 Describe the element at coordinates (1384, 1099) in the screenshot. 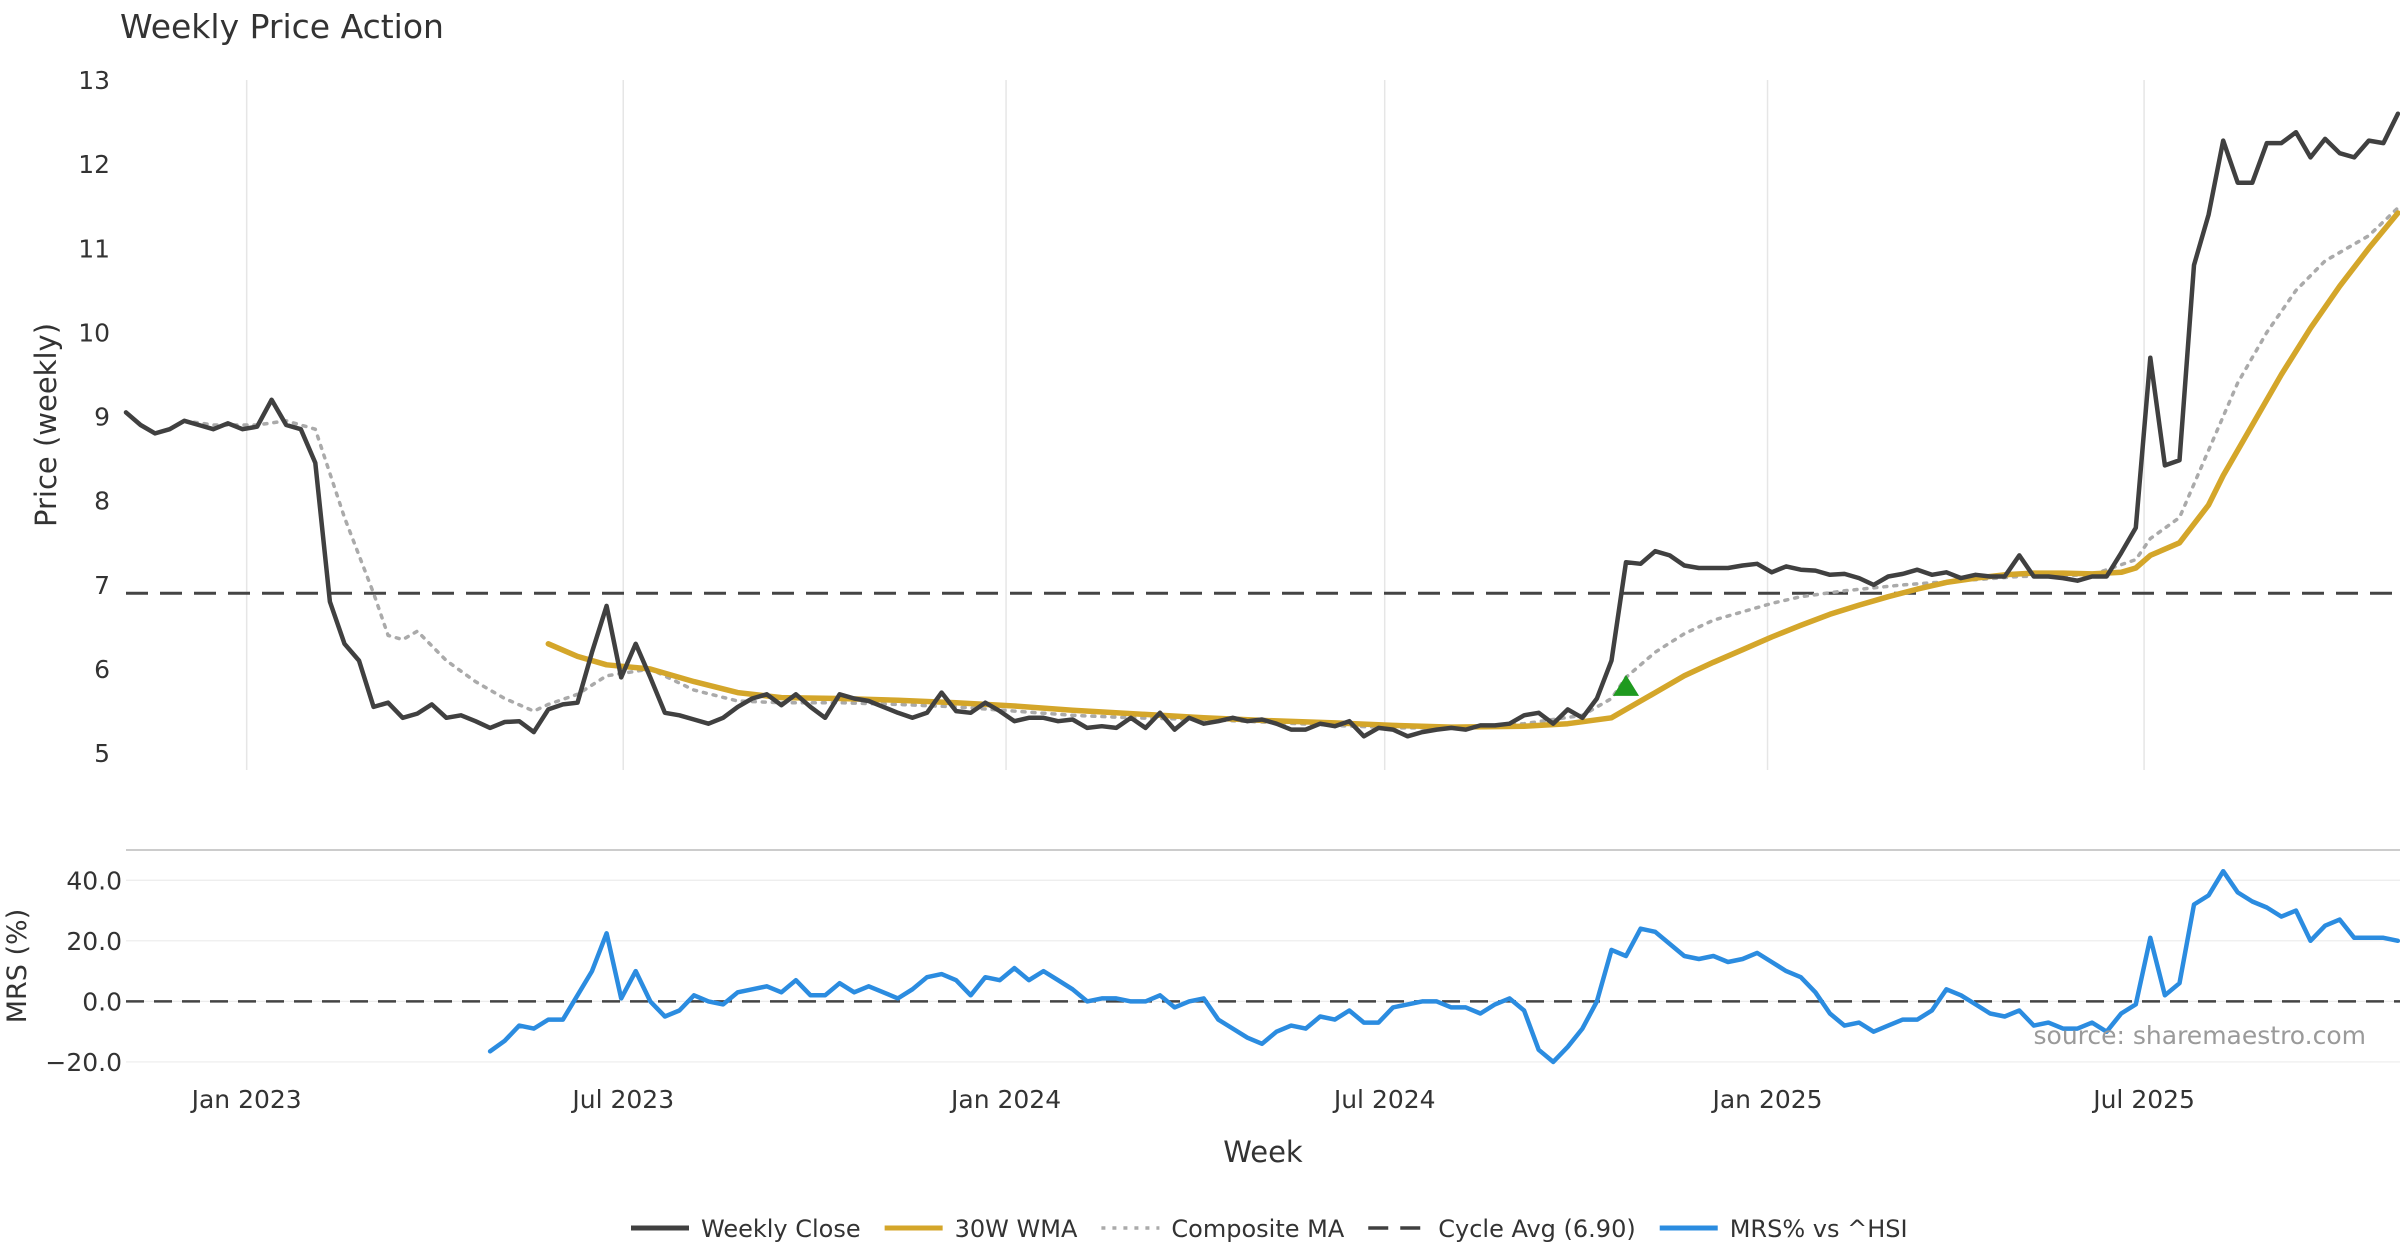

I see `x-tick-label: Jul 2024` at that location.